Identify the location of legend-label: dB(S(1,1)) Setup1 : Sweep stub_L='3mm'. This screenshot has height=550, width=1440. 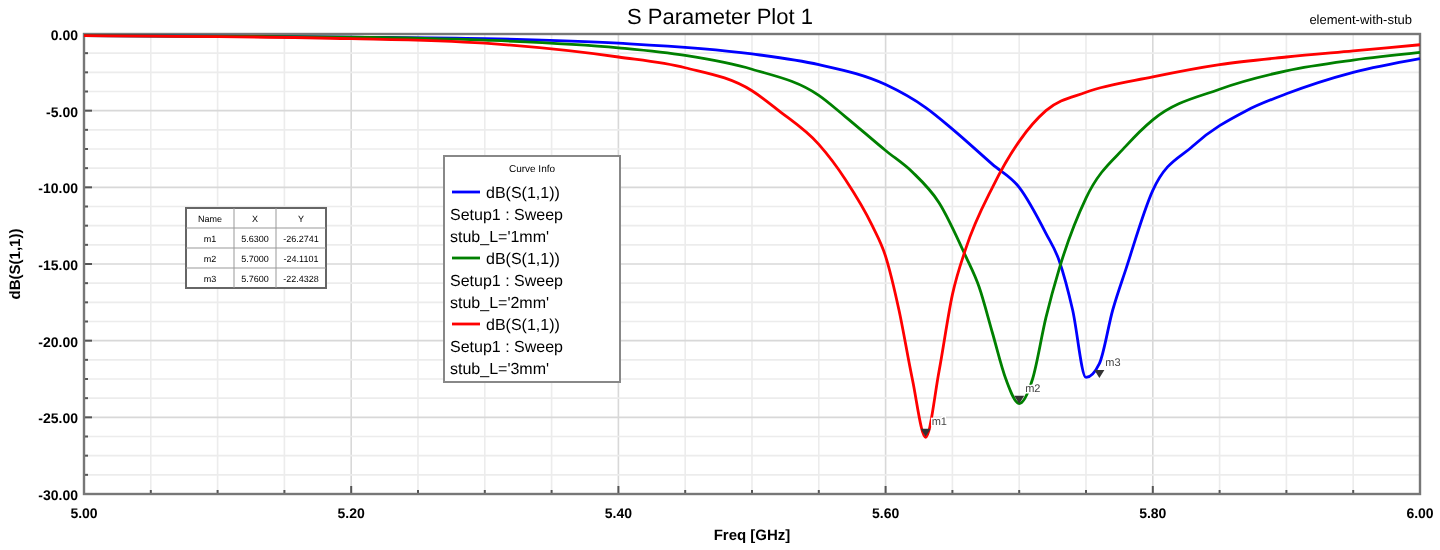
(507, 347).